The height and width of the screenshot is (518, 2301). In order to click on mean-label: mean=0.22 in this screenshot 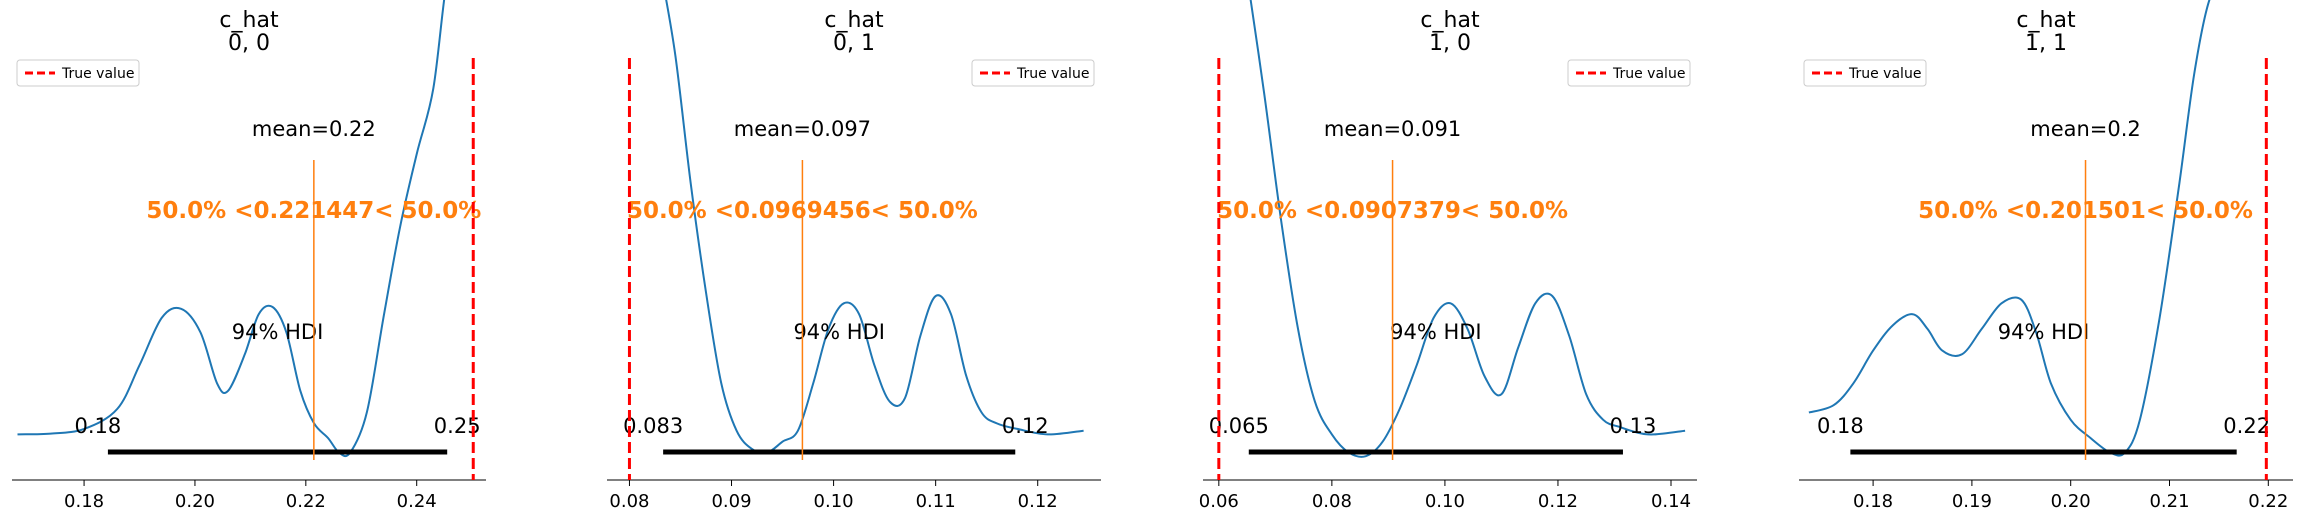, I will do `click(314, 129)`.